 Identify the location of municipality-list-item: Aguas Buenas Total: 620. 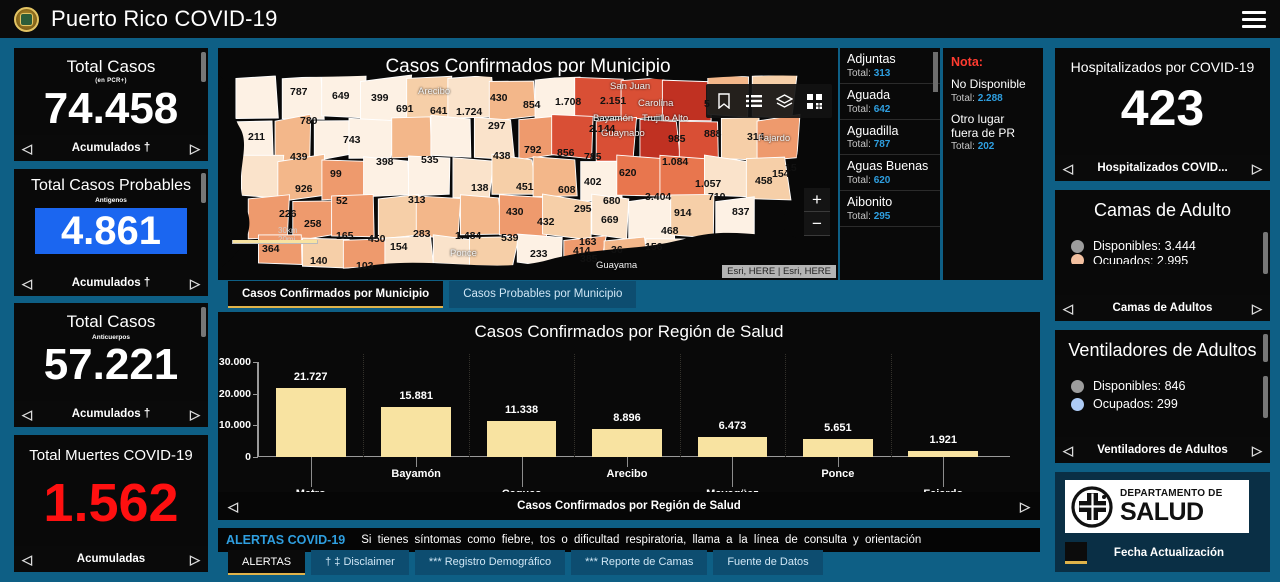
(890, 173).